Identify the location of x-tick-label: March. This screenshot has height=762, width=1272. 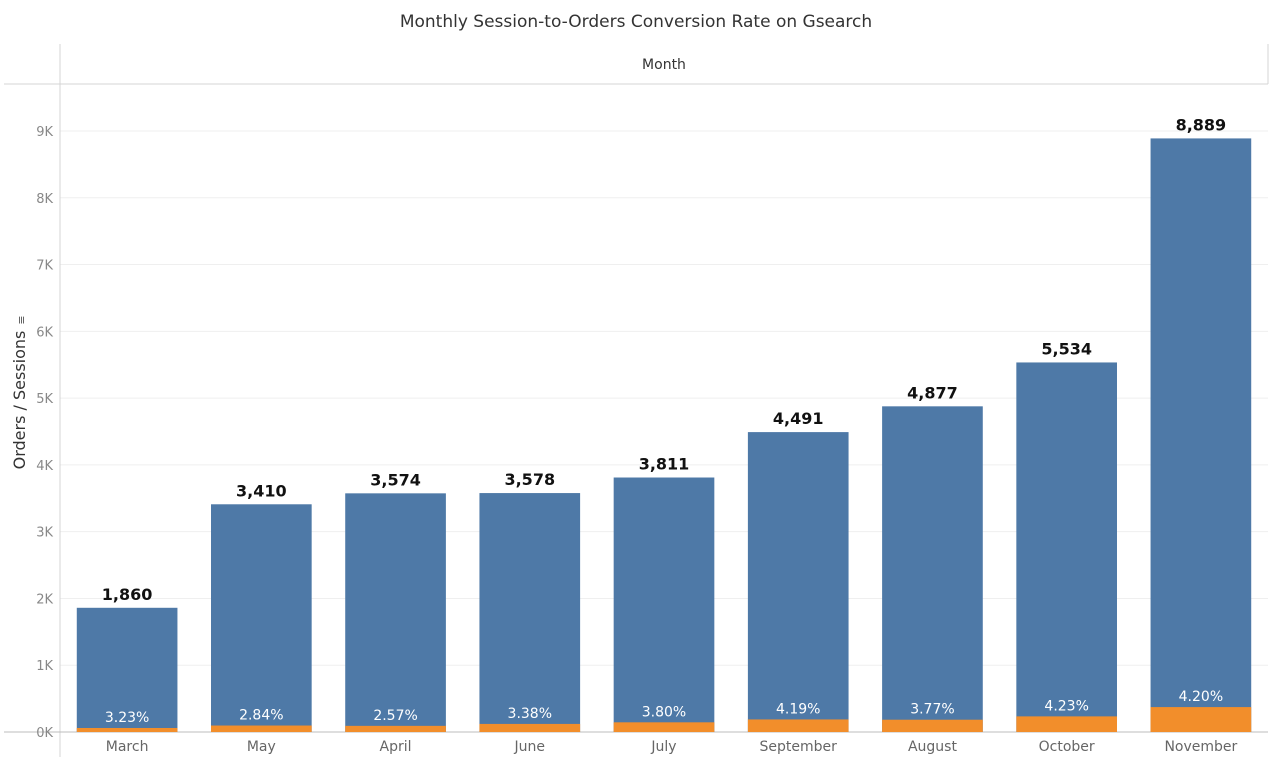
(127, 747).